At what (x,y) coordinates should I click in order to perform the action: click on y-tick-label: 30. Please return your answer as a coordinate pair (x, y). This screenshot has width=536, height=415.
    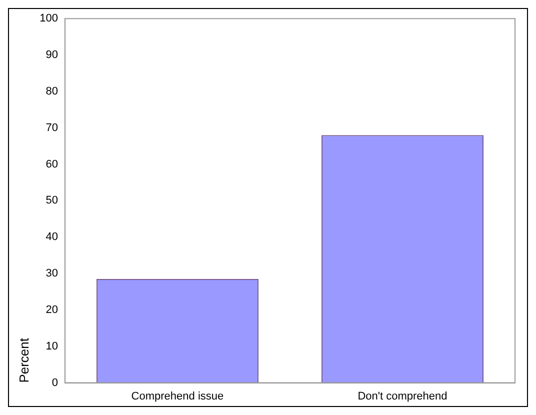
    Looking at the image, I should click on (52, 274).